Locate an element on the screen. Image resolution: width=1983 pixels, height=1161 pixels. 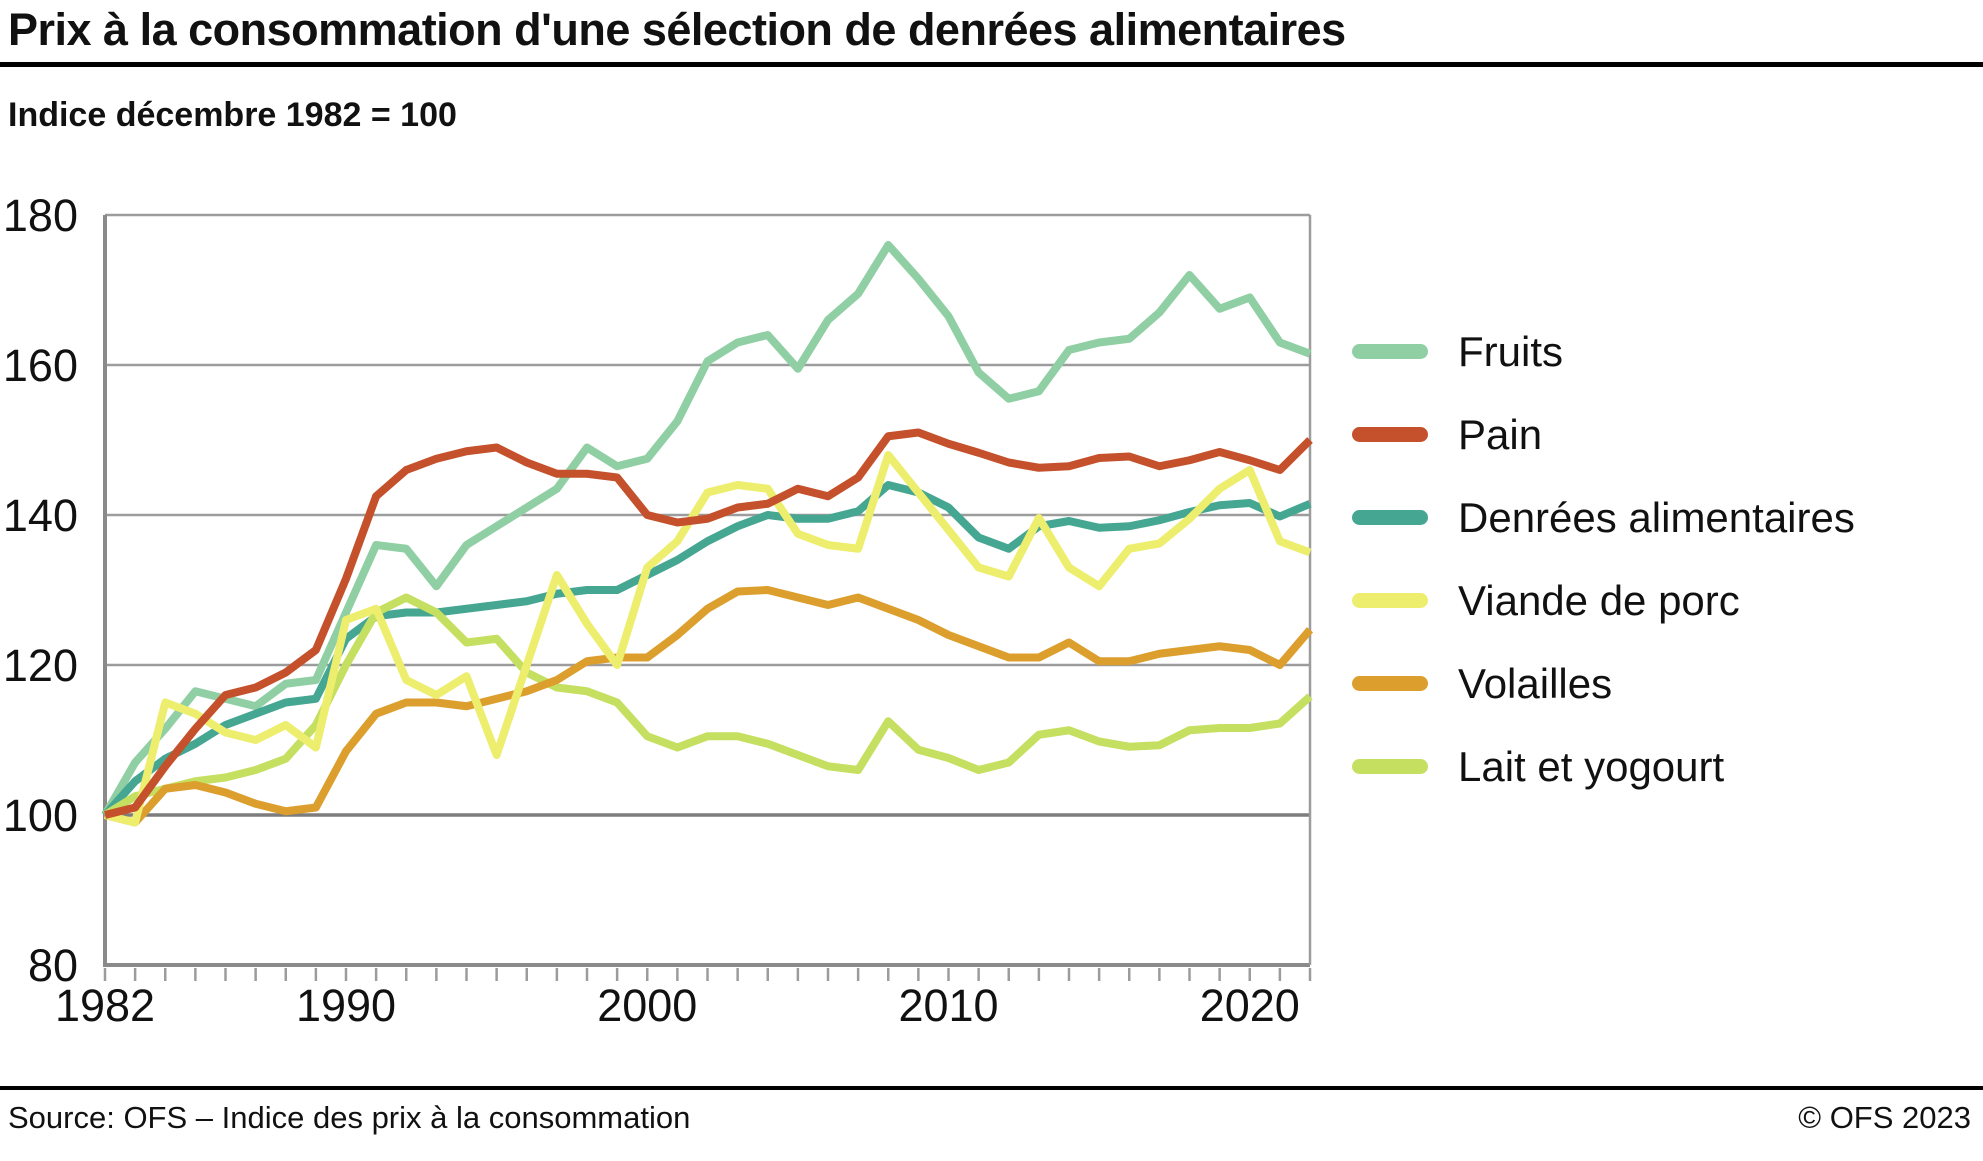
legend-swatch-fruits is located at coordinates (1390, 351).